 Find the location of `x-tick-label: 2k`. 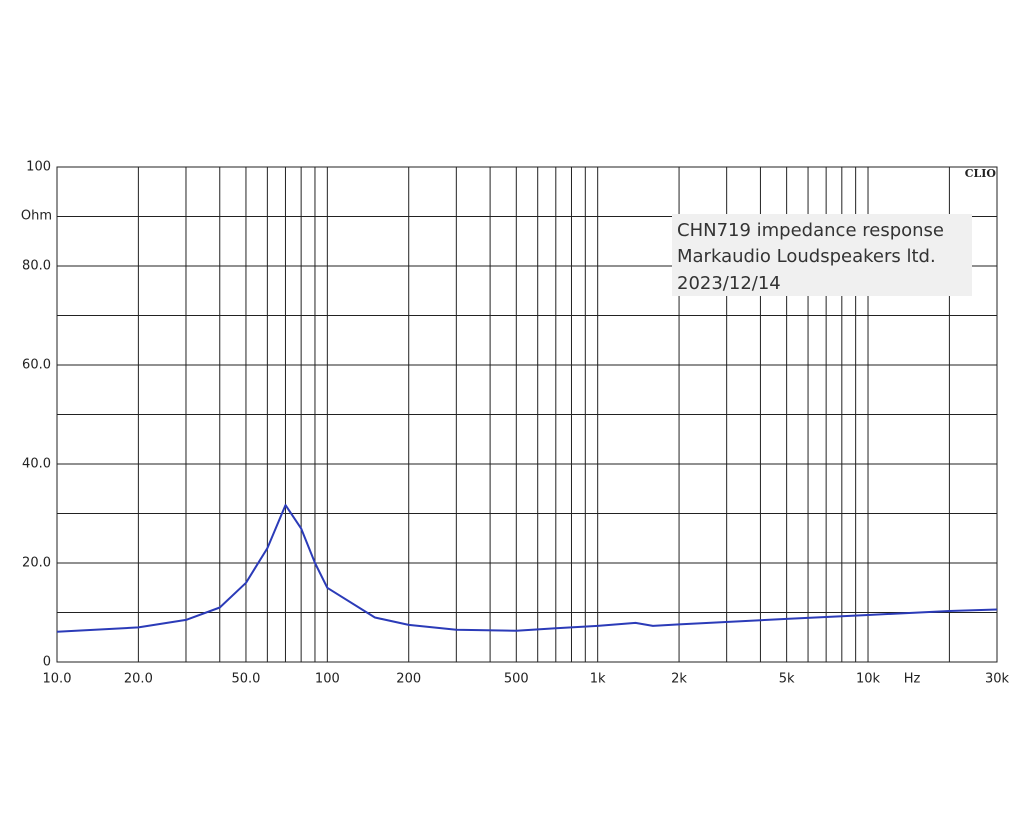

x-tick-label: 2k is located at coordinates (679, 679).